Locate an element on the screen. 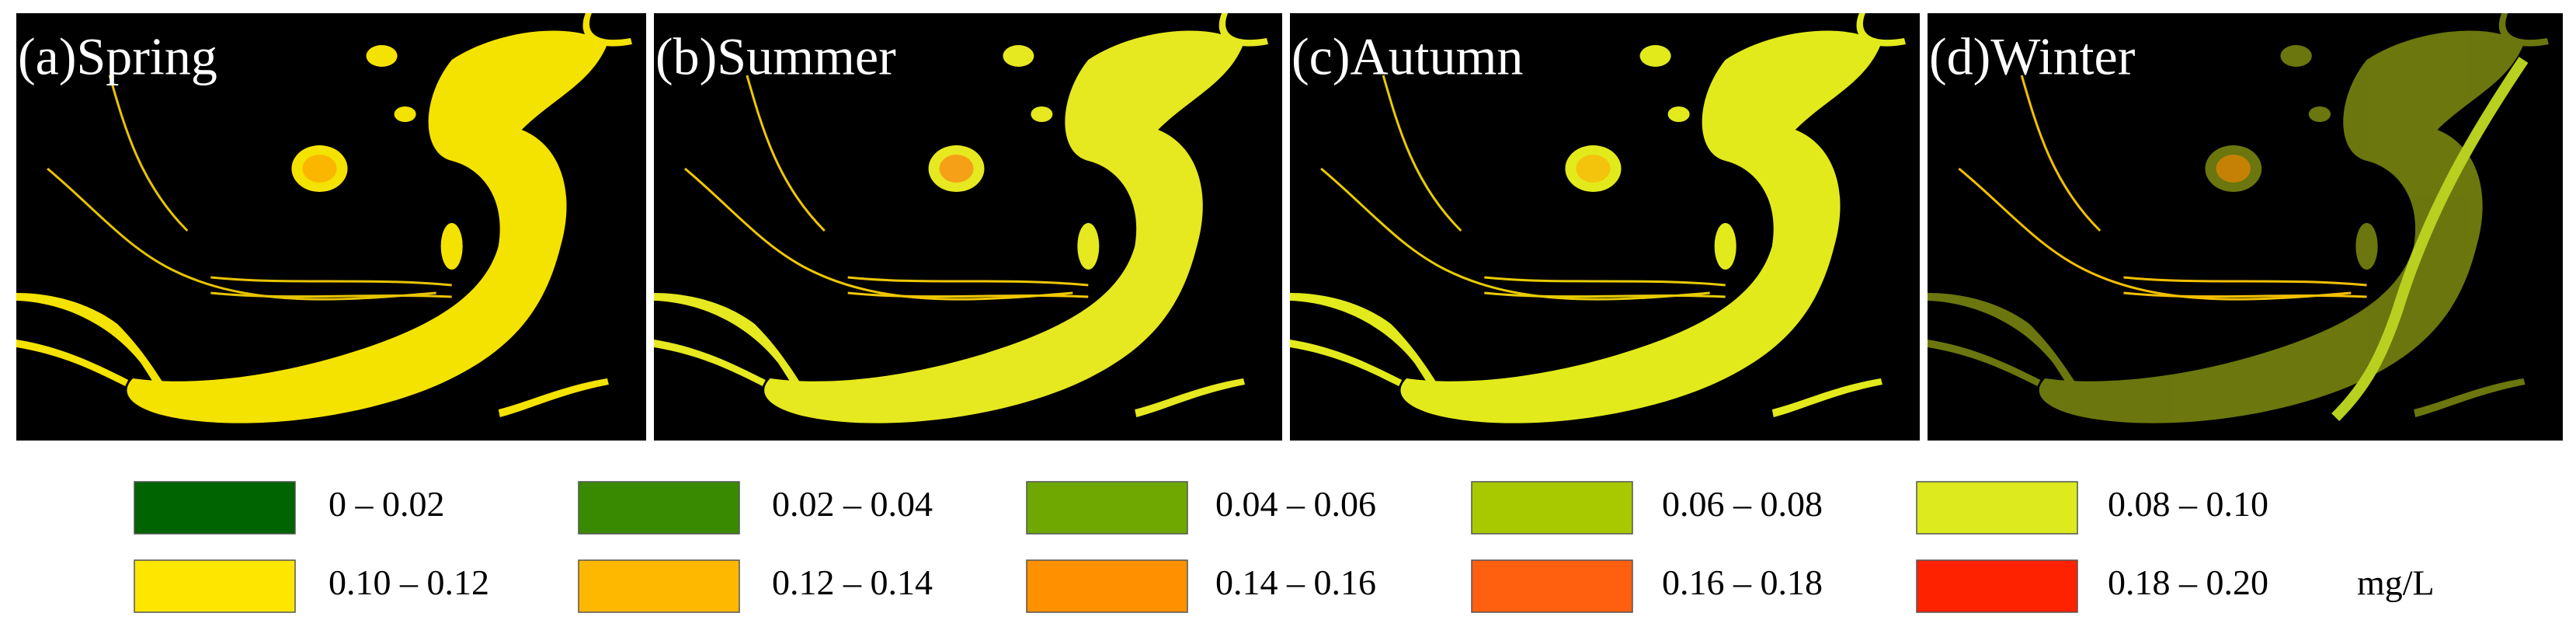 Image resolution: width=2576 pixels, height=634 pixels. legend-label: 0.10 – 0.12 is located at coordinates (409, 582).